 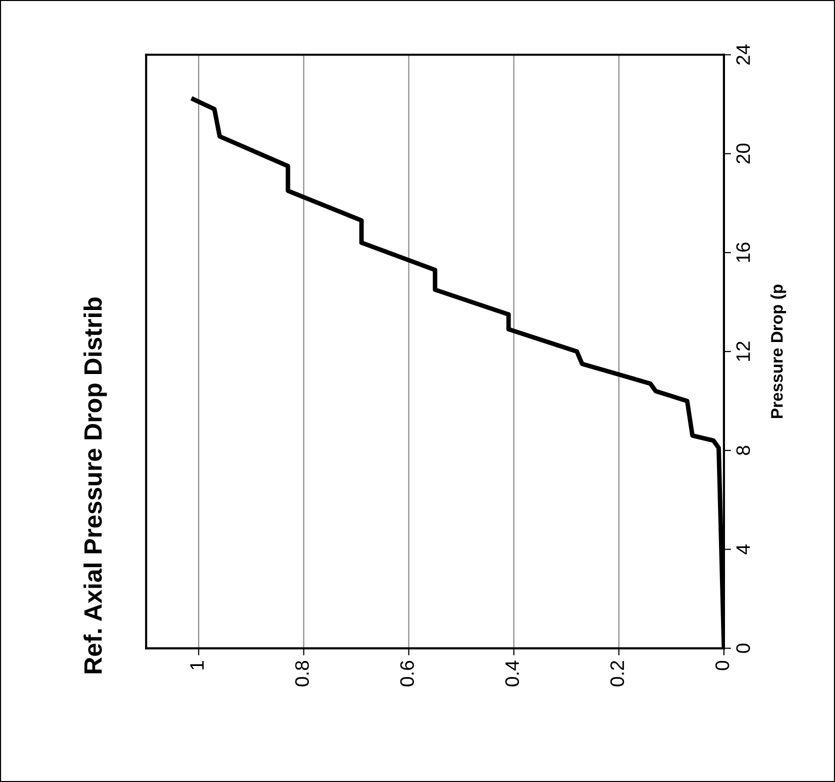 What do you see at coordinates (617, 673) in the screenshot?
I see `x-tick-label: 0.2` at bounding box center [617, 673].